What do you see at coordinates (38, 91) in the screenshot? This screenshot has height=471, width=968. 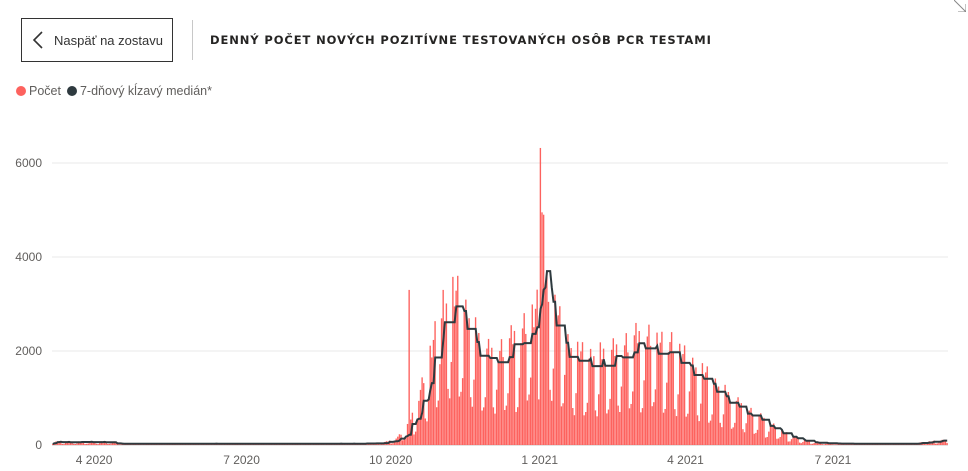 I see `legend-item-count: Počet` at bounding box center [38, 91].